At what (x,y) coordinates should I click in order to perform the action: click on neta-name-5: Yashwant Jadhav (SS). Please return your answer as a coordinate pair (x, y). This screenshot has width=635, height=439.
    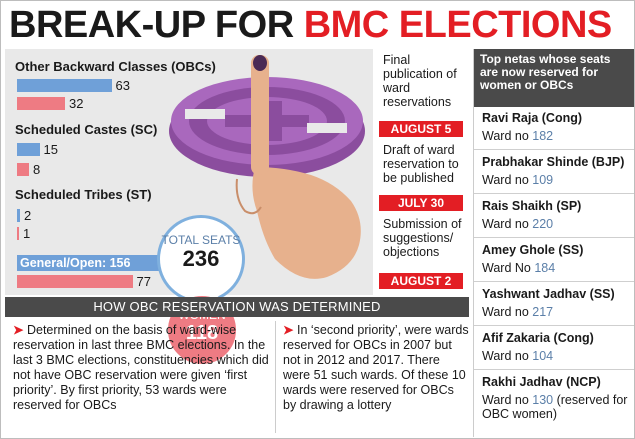
    Looking at the image, I should click on (548, 294).